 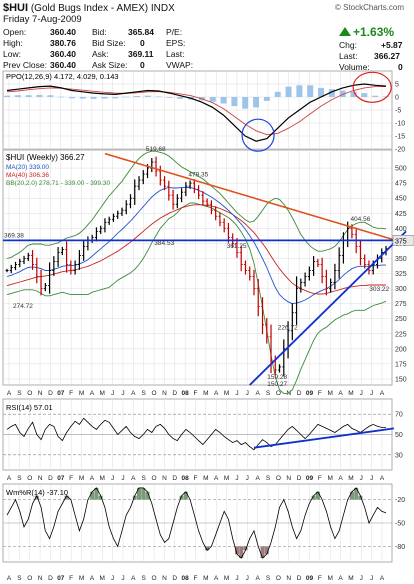 I want to click on quote-bid-label: Bid:, so click(x=99, y=32).